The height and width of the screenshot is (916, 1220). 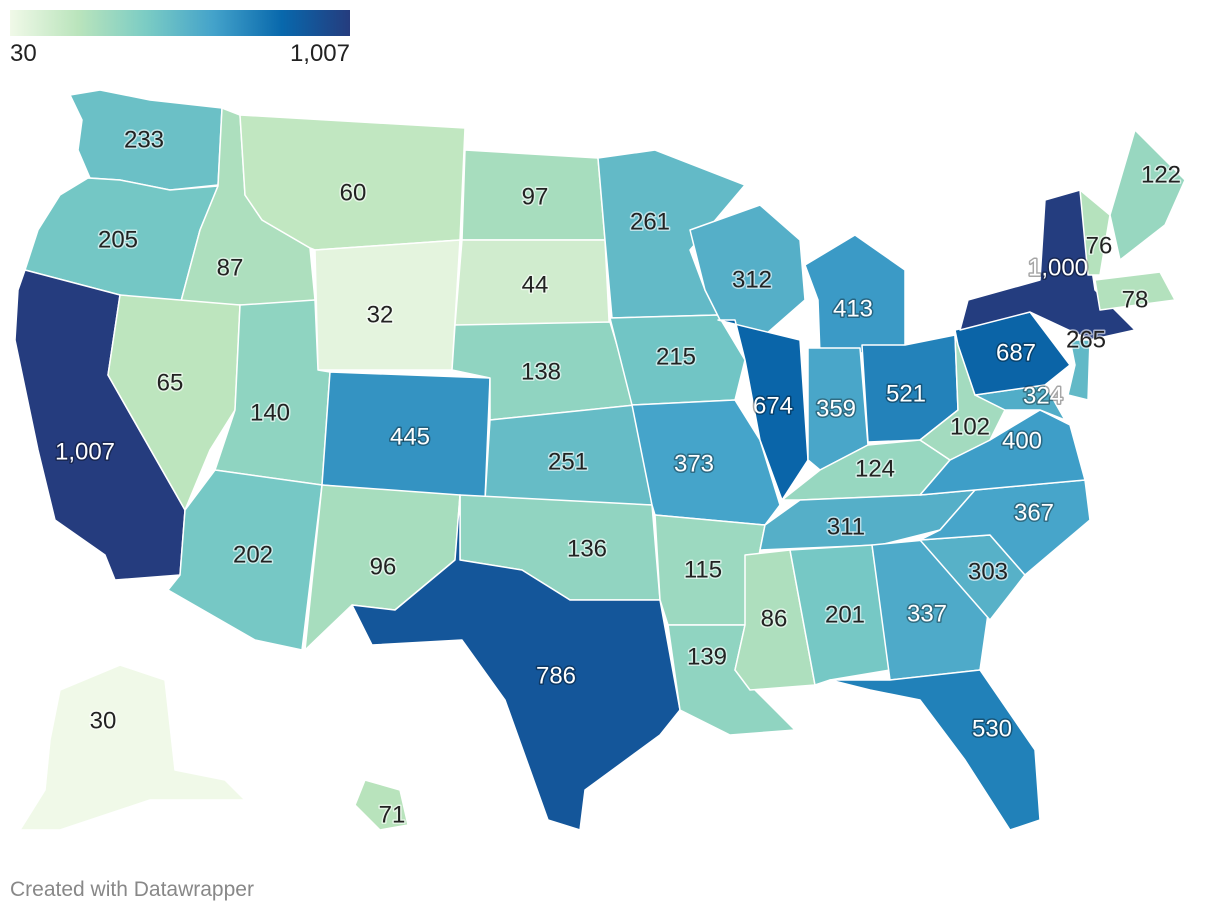 I want to click on state-label-massachusetts: 78, so click(x=1135, y=300).